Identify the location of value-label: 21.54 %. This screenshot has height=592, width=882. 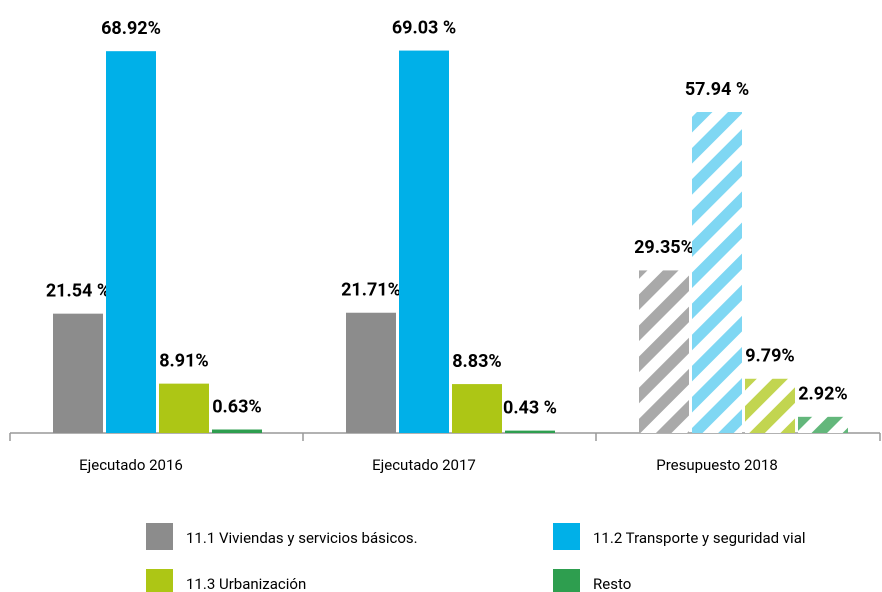
(78, 290).